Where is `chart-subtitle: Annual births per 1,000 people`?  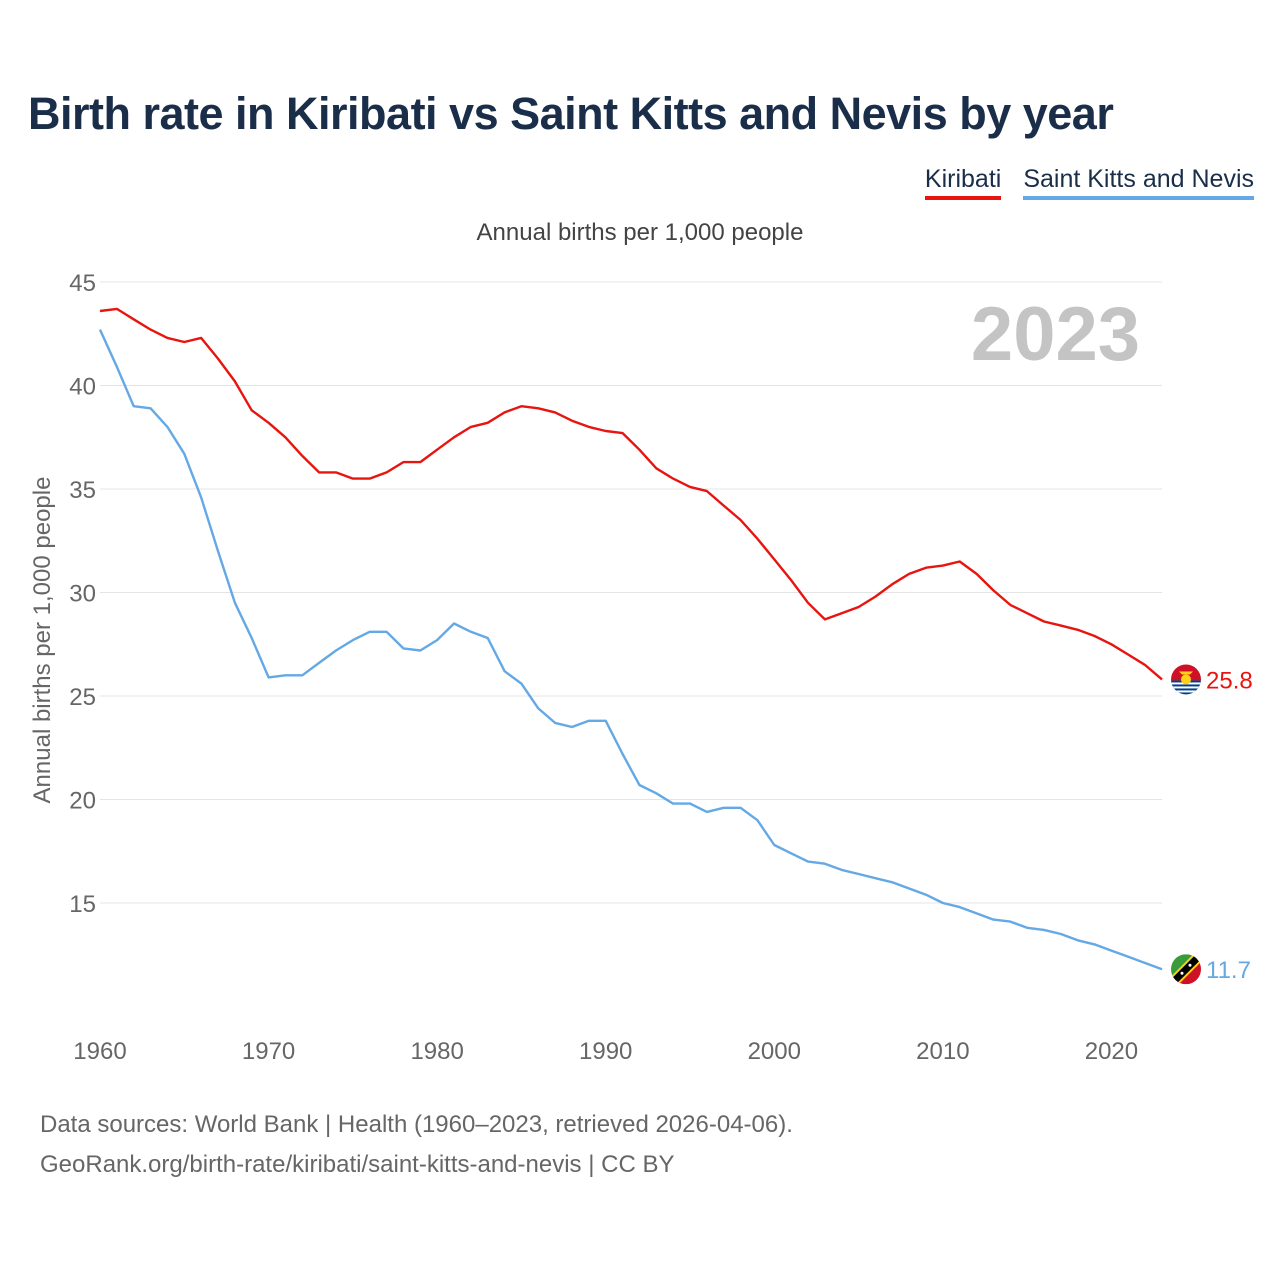 chart-subtitle: Annual births per 1,000 people is located at coordinates (640, 232).